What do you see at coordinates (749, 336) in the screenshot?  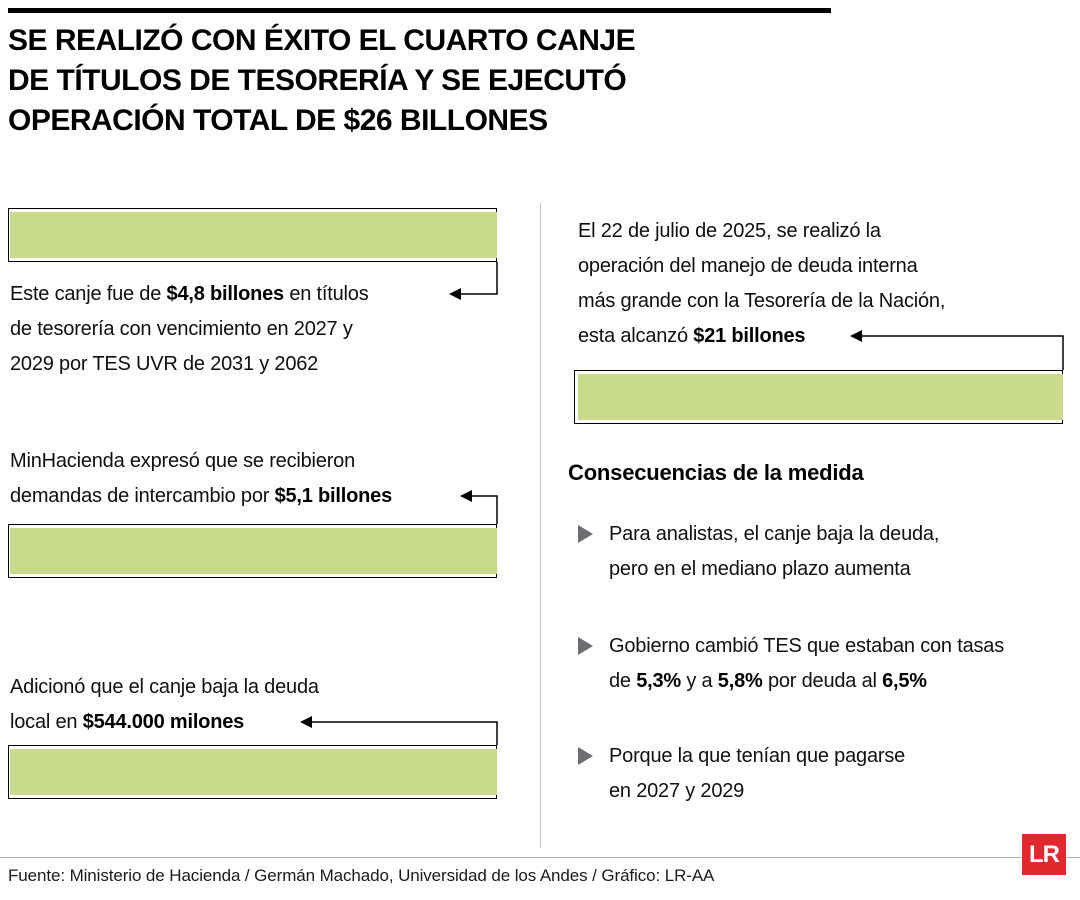 I see `amount-21-billones: $21 billones` at bounding box center [749, 336].